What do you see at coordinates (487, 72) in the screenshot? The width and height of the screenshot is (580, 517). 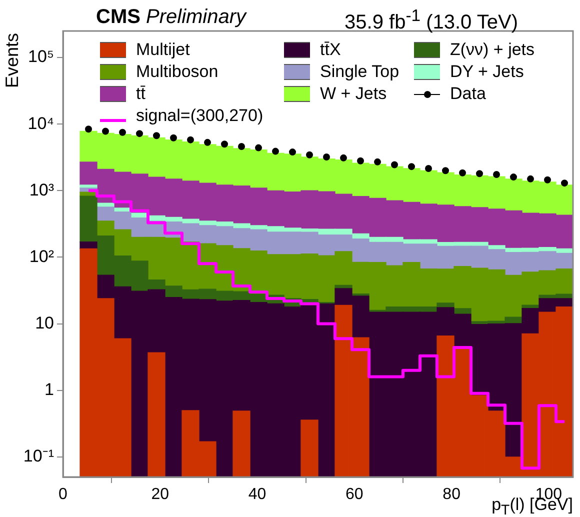 I see `legend-label: DY + Jets` at bounding box center [487, 72].